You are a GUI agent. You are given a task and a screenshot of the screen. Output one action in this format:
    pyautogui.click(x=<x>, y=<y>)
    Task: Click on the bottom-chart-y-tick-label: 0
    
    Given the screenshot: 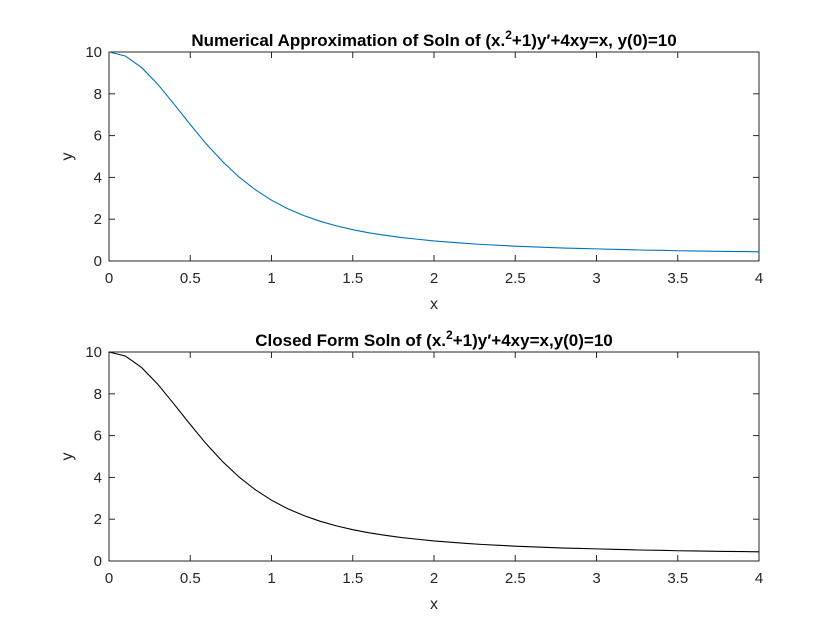 What is the action you would take?
    pyautogui.click(x=98, y=561)
    